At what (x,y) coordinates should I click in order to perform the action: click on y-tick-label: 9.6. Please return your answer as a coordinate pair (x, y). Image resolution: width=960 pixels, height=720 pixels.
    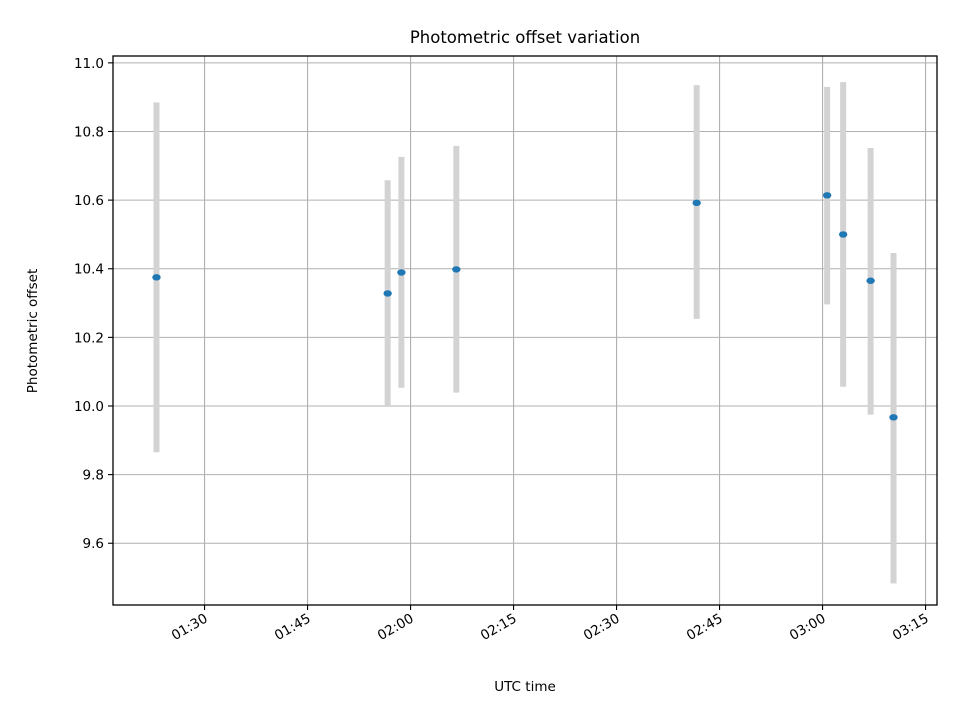
    Looking at the image, I should click on (93, 544).